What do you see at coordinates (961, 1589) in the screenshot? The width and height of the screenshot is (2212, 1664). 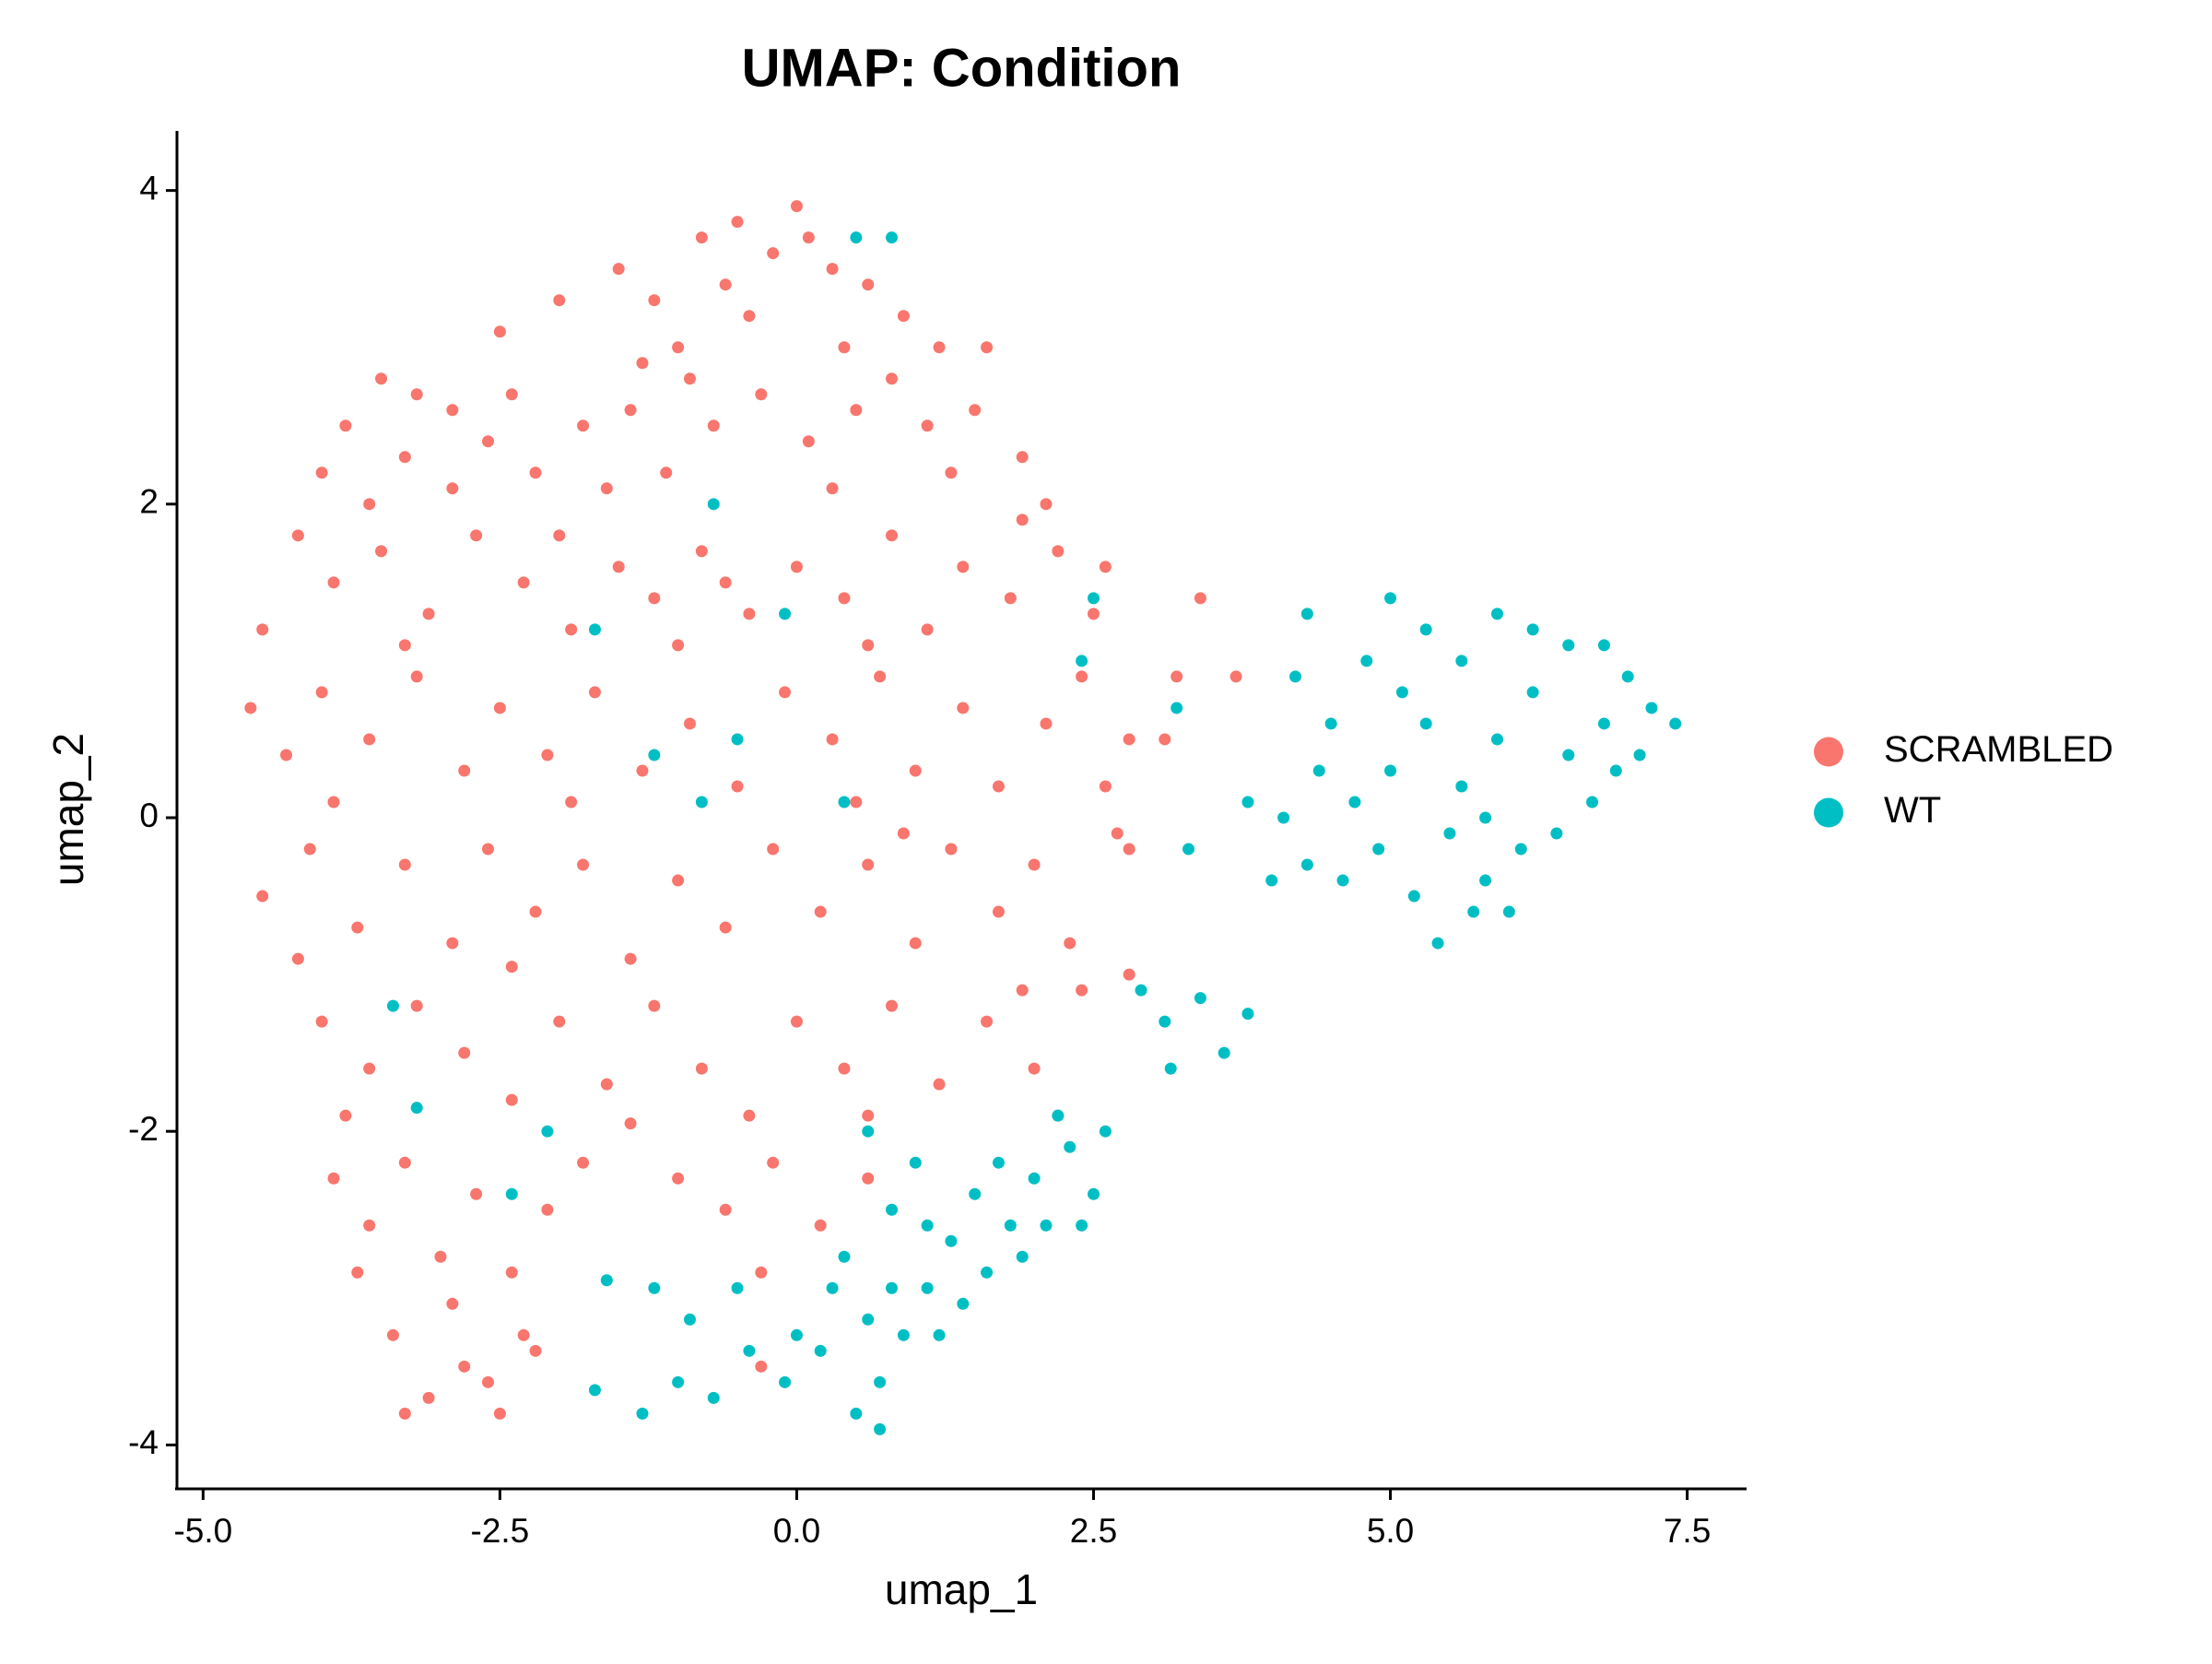 I see `x-axis-title: umap_1` at bounding box center [961, 1589].